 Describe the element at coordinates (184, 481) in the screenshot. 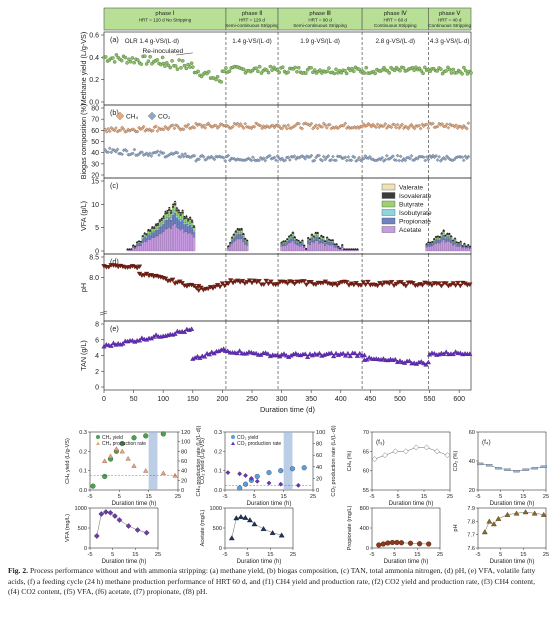

I see `ytick-right-label: 20` at that location.